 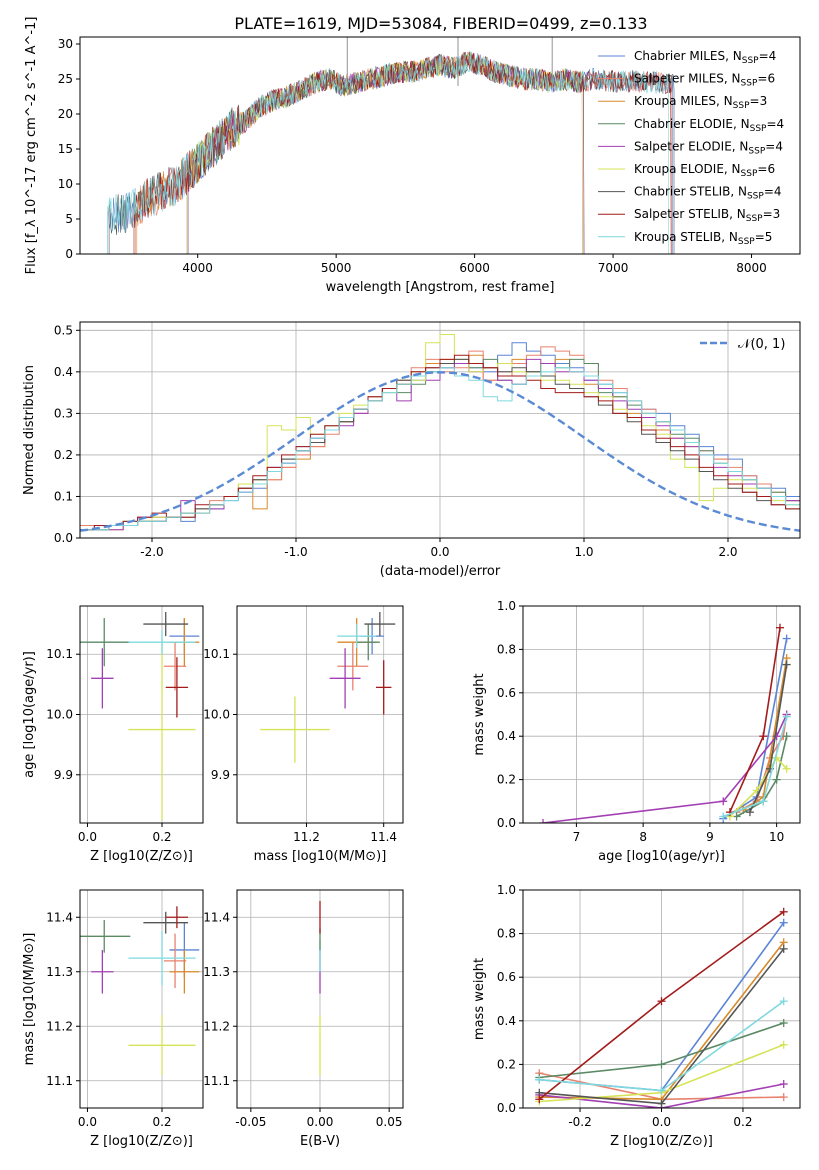 What do you see at coordinates (708, 193) in the screenshot?
I see `legend-label-chabrier_stelib: Chabrier STELIB, NSSP=4` at bounding box center [708, 193].